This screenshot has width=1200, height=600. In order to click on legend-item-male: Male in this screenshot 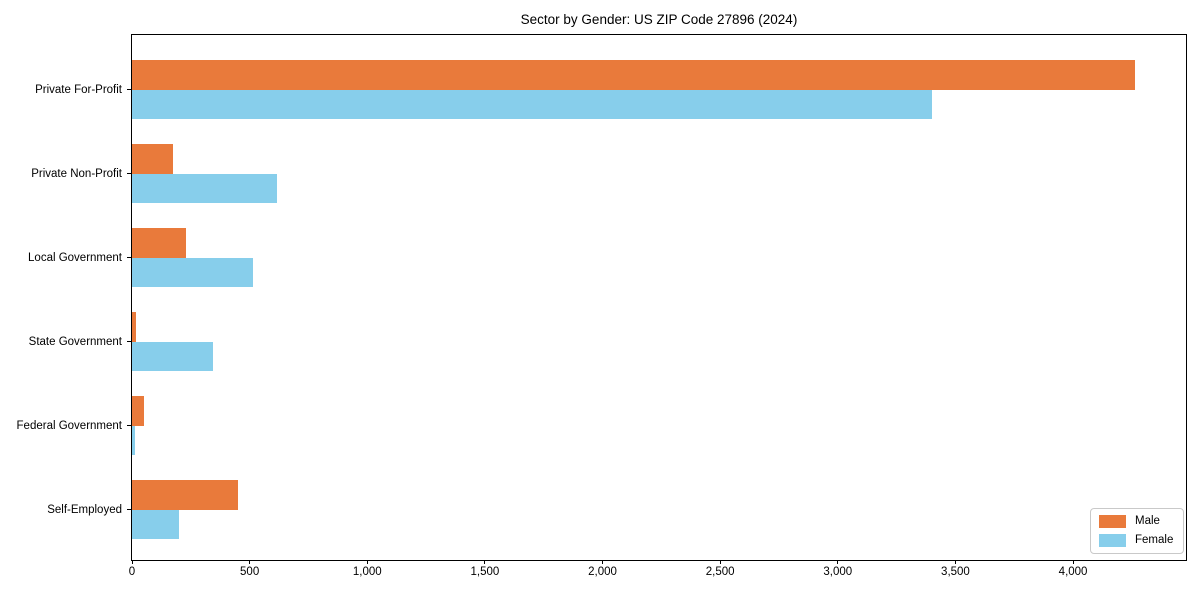, I will do `click(1137, 521)`.